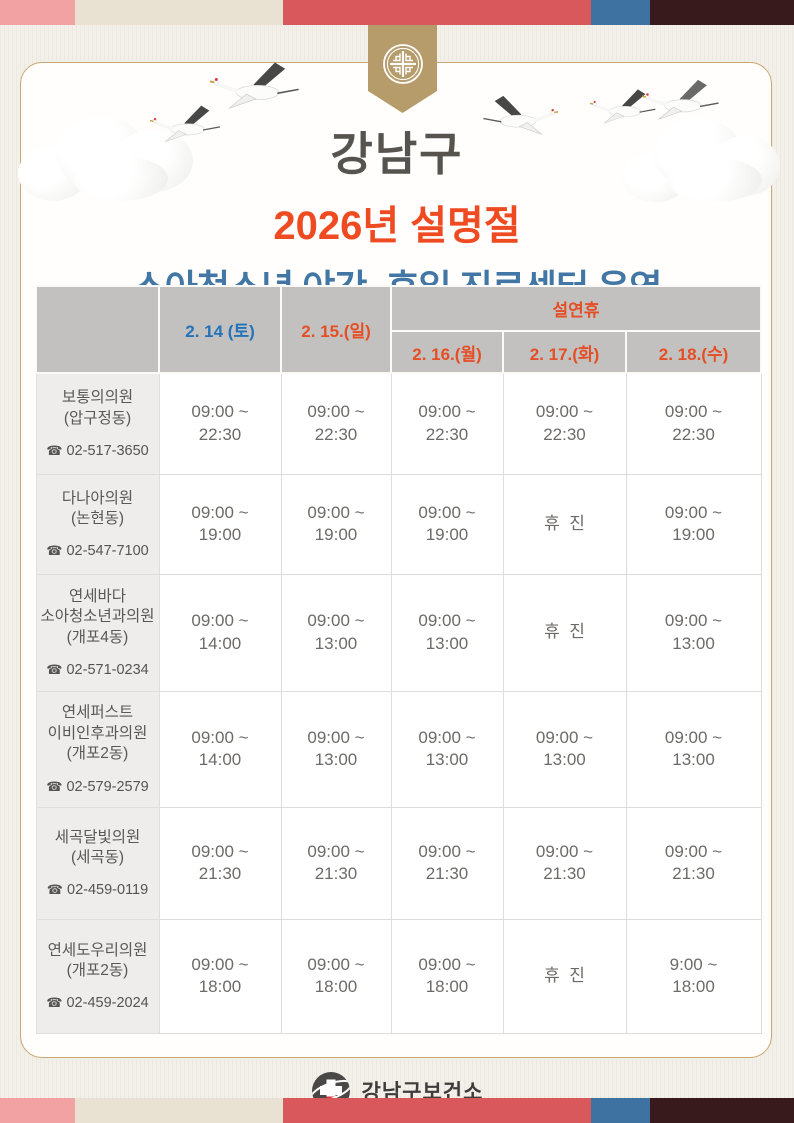 This screenshot has height=1123, width=794. What do you see at coordinates (576, 308) in the screenshot?
I see `header-holiday-group: 설연휴` at bounding box center [576, 308].